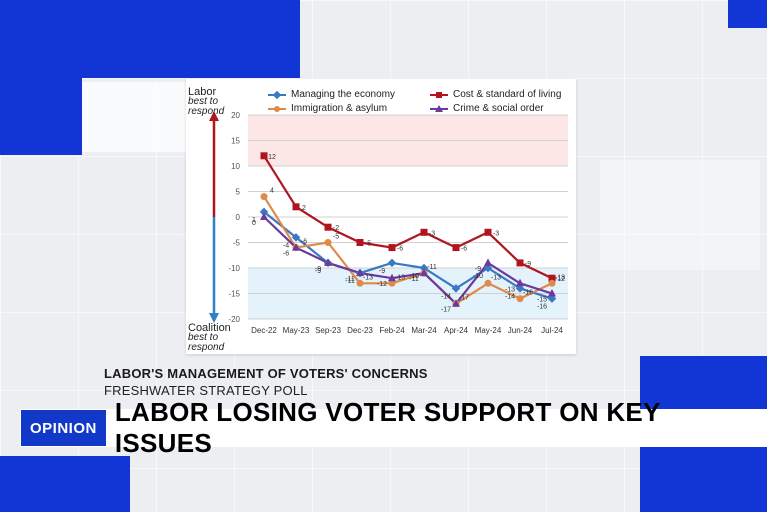  I want to click on x-tick-label: Mar-24, so click(424, 330).